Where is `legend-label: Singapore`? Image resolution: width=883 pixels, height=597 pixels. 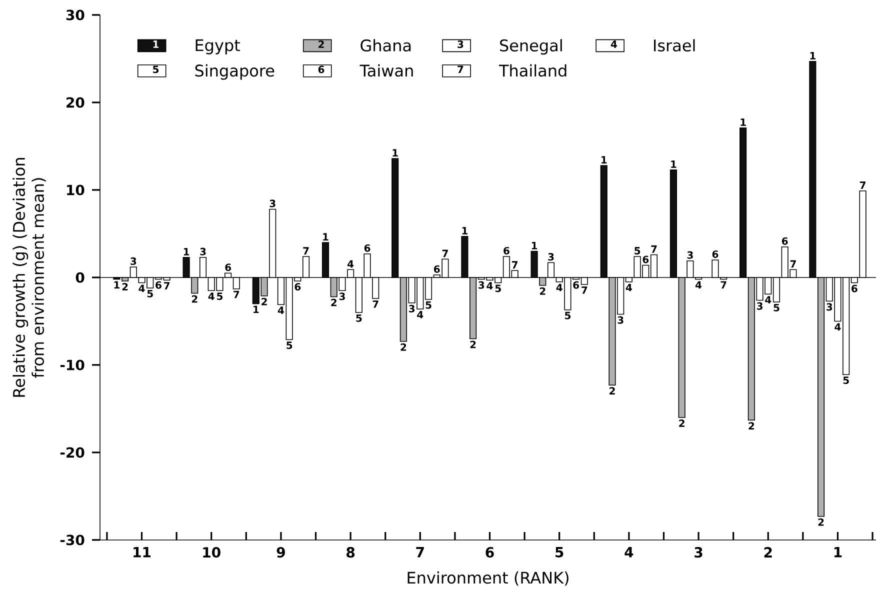 legend-label: Singapore is located at coordinates (234, 72).